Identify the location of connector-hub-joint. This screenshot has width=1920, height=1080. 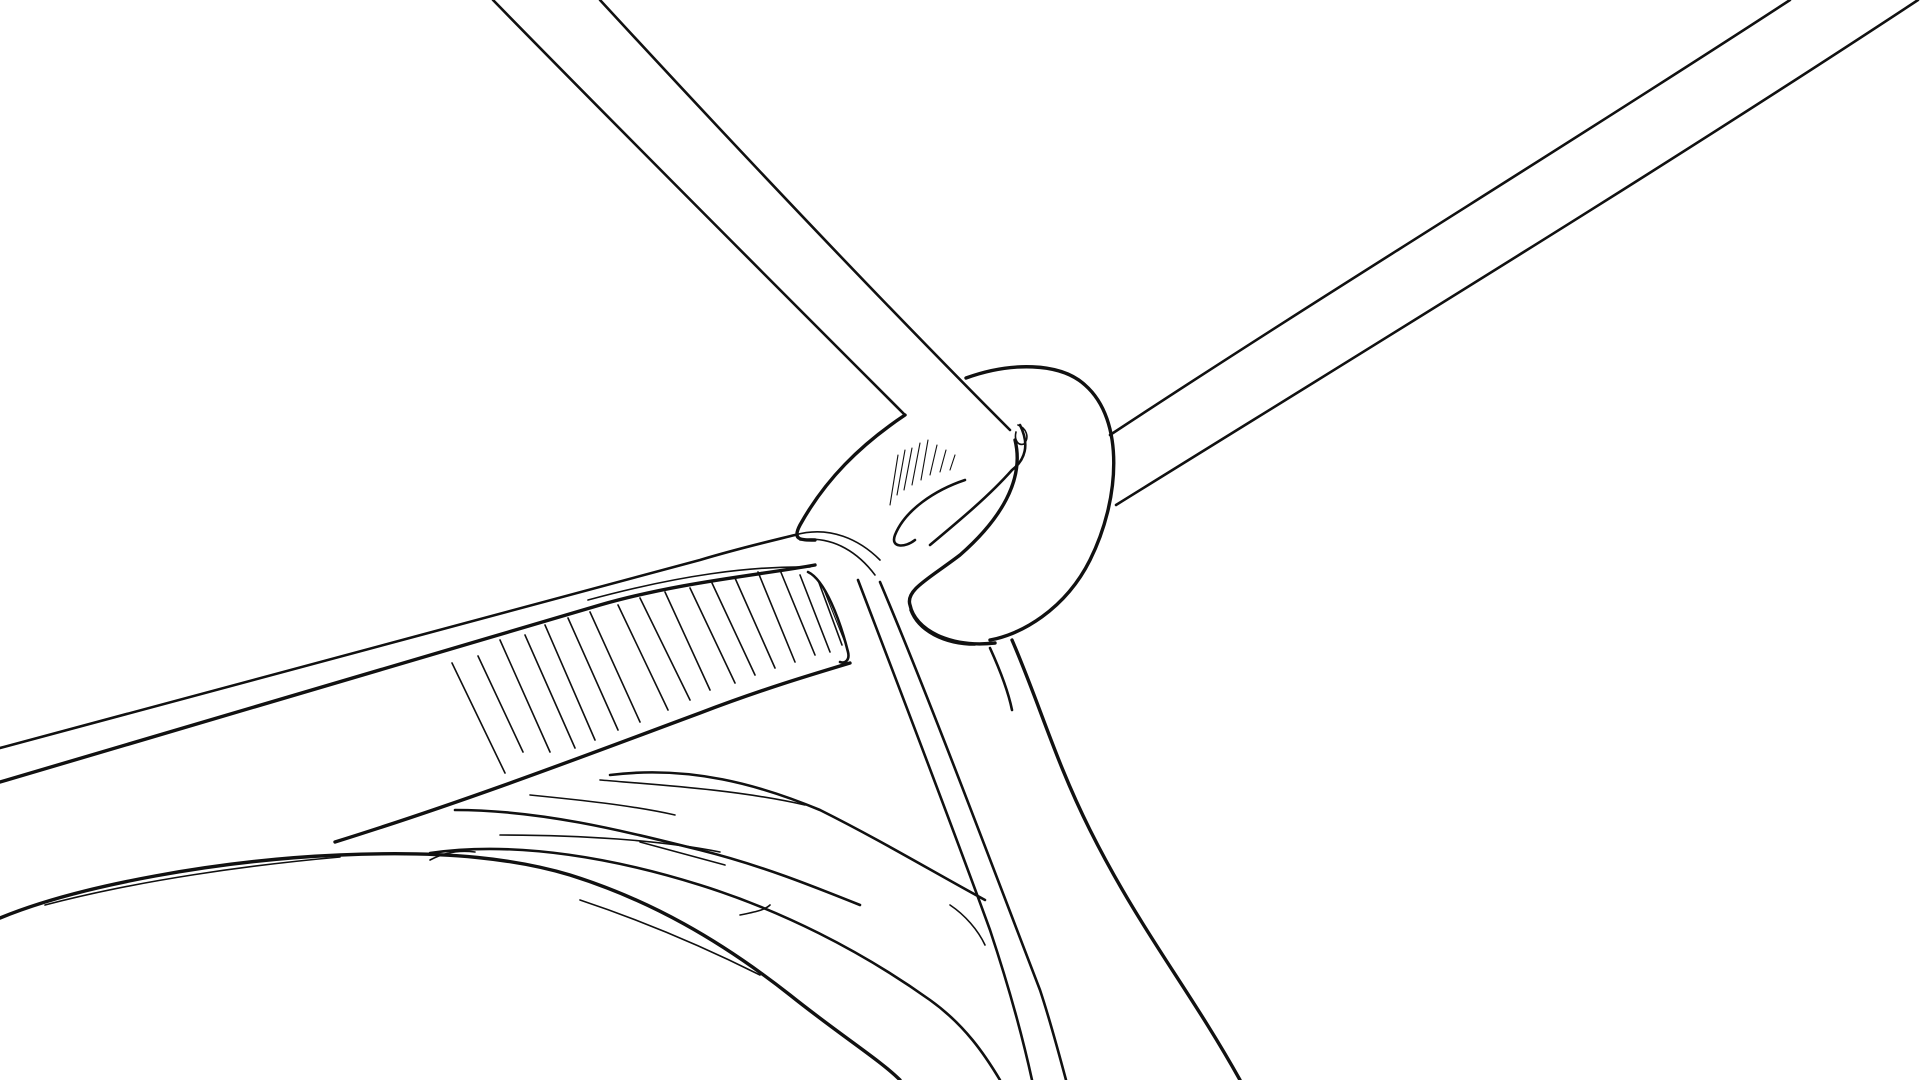
(837, 546).